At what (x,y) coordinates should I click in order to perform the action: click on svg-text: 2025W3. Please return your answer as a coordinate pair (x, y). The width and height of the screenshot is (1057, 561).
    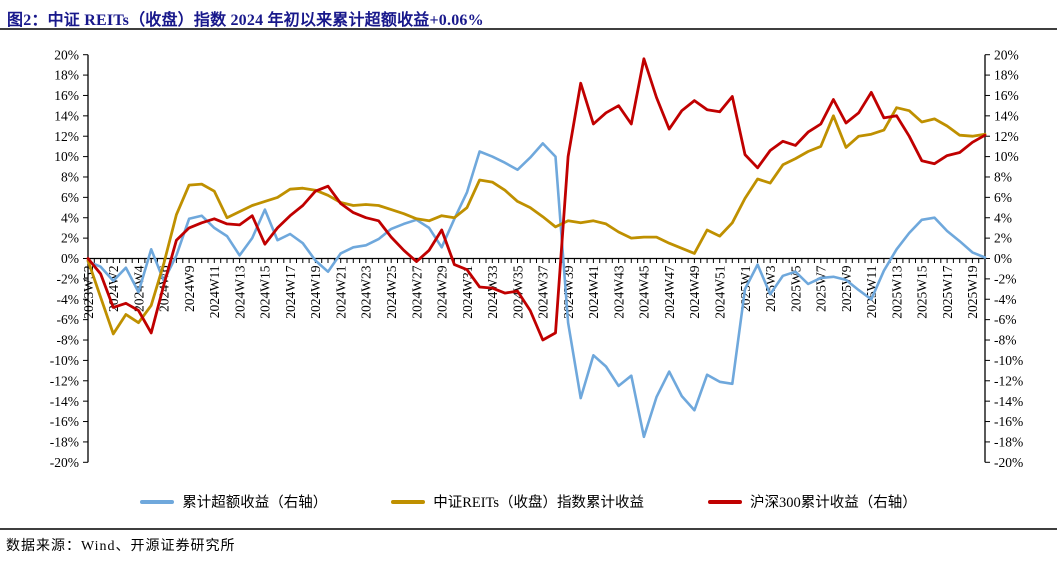
    Looking at the image, I should click on (770, 288).